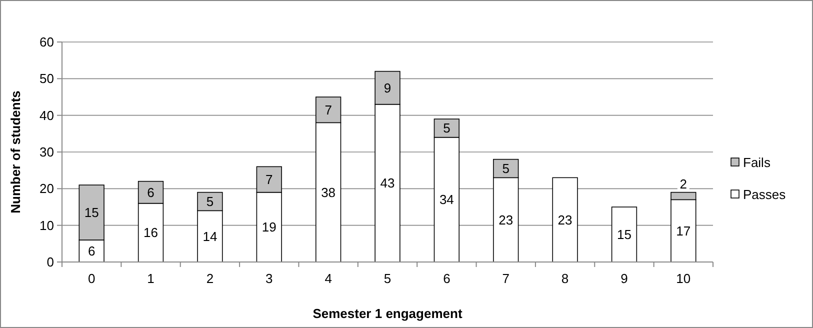  I want to click on x-tick-label: 0, so click(92, 278).